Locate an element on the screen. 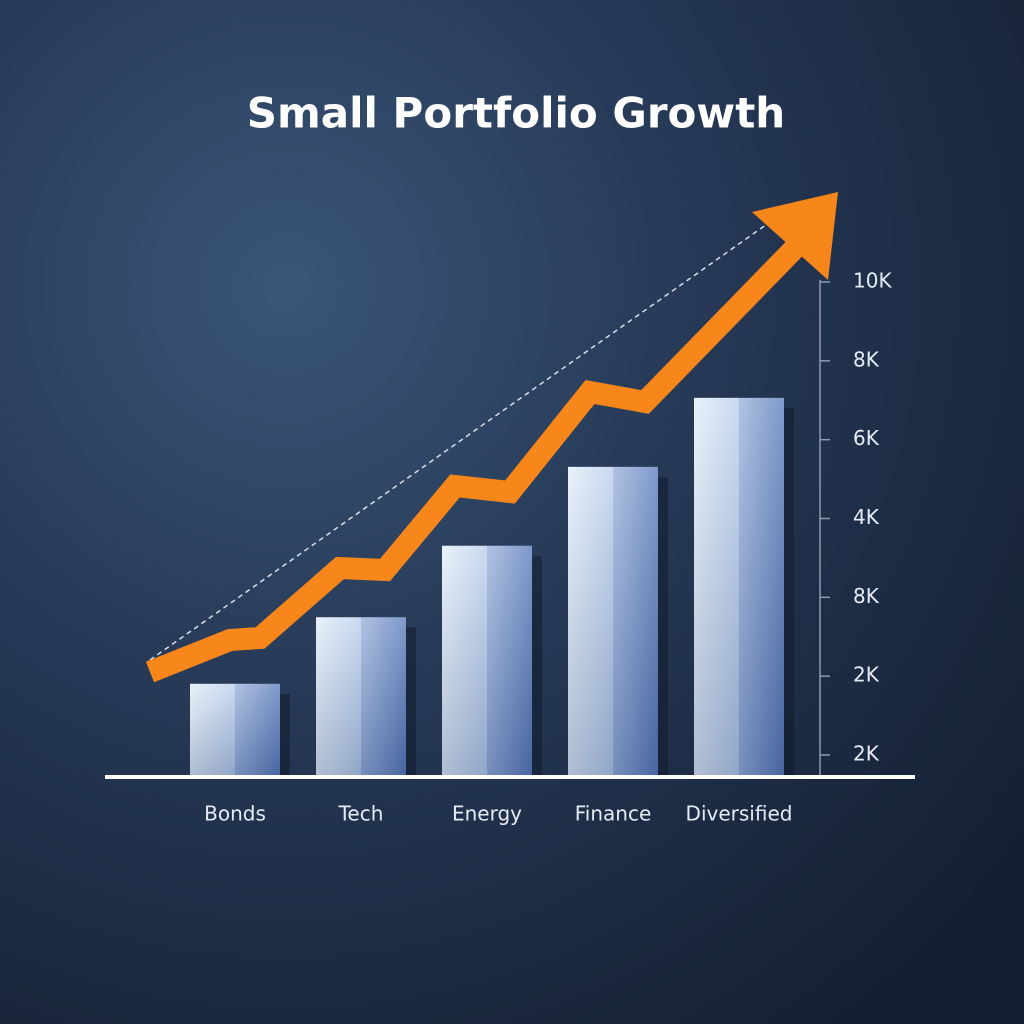  x-tick-label: Bonds is located at coordinates (235, 814).